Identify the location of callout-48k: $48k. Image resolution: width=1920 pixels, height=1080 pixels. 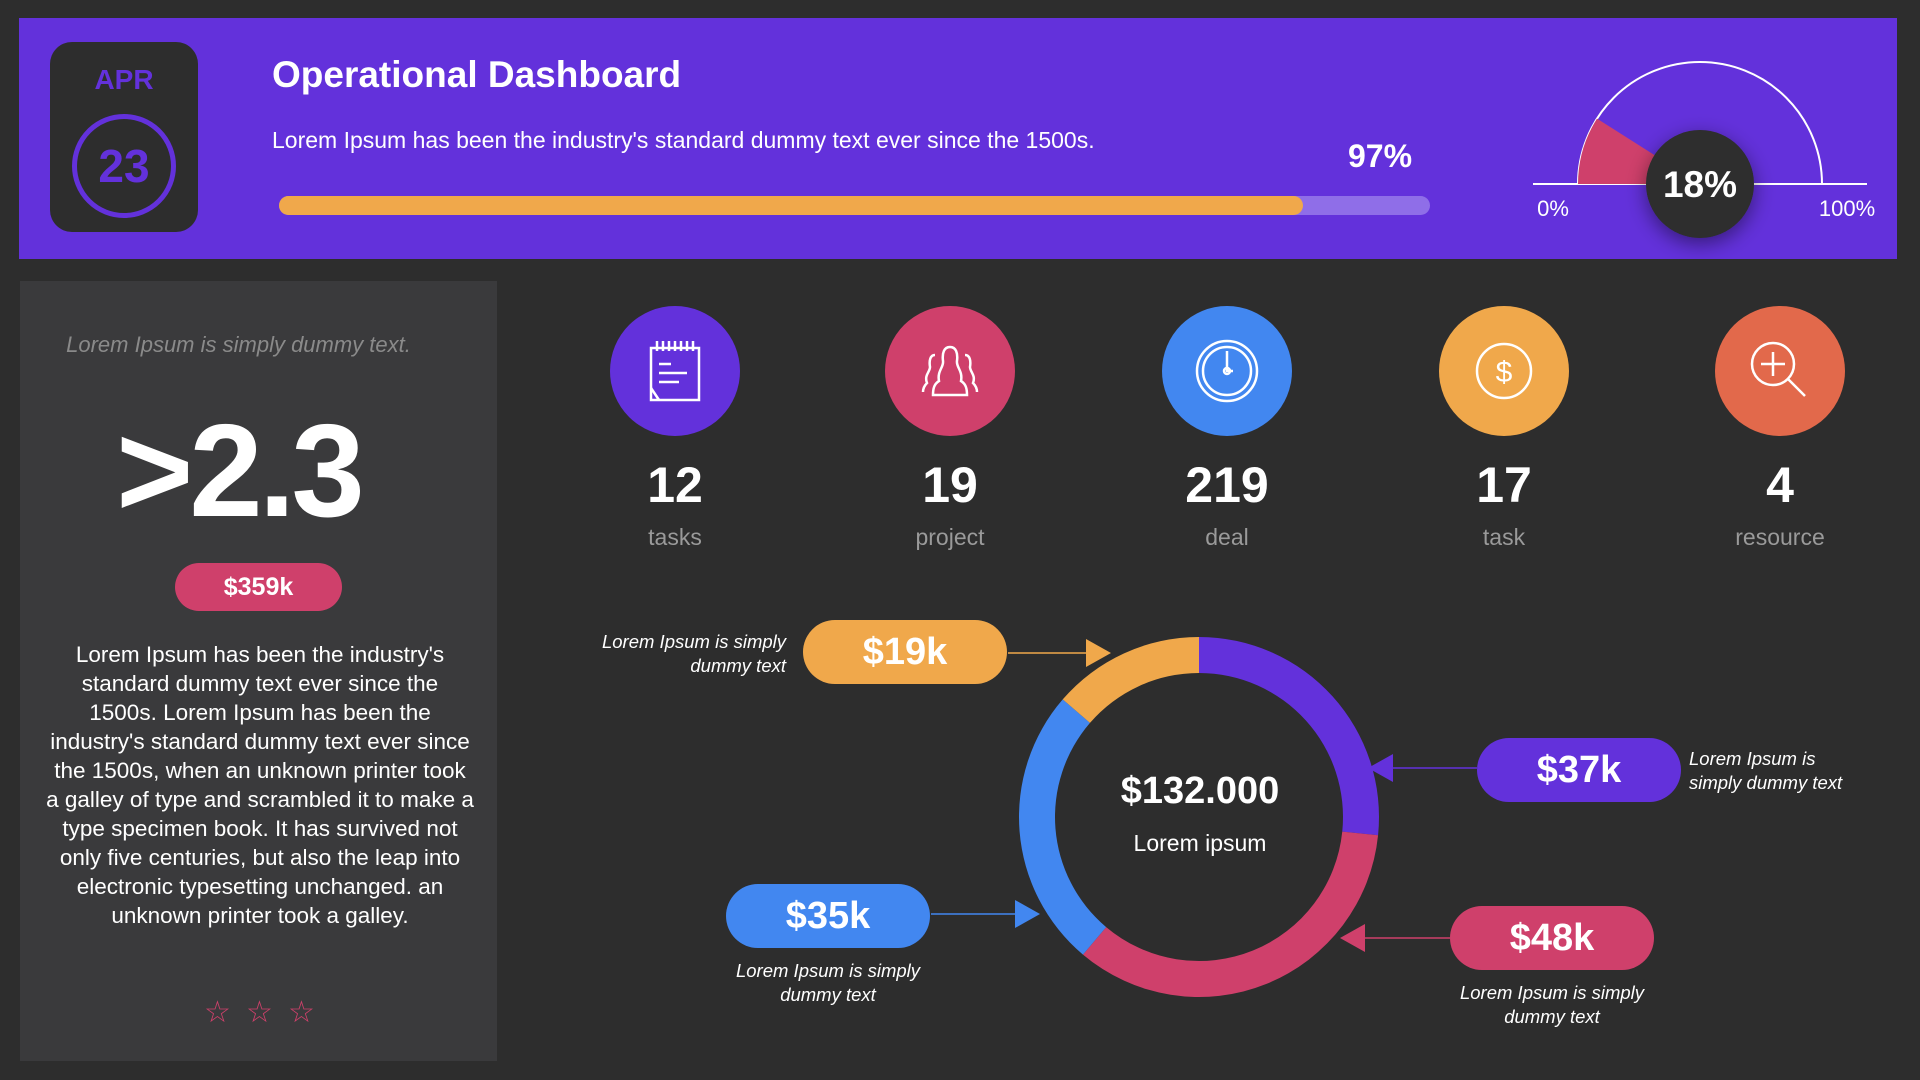
(1552, 938).